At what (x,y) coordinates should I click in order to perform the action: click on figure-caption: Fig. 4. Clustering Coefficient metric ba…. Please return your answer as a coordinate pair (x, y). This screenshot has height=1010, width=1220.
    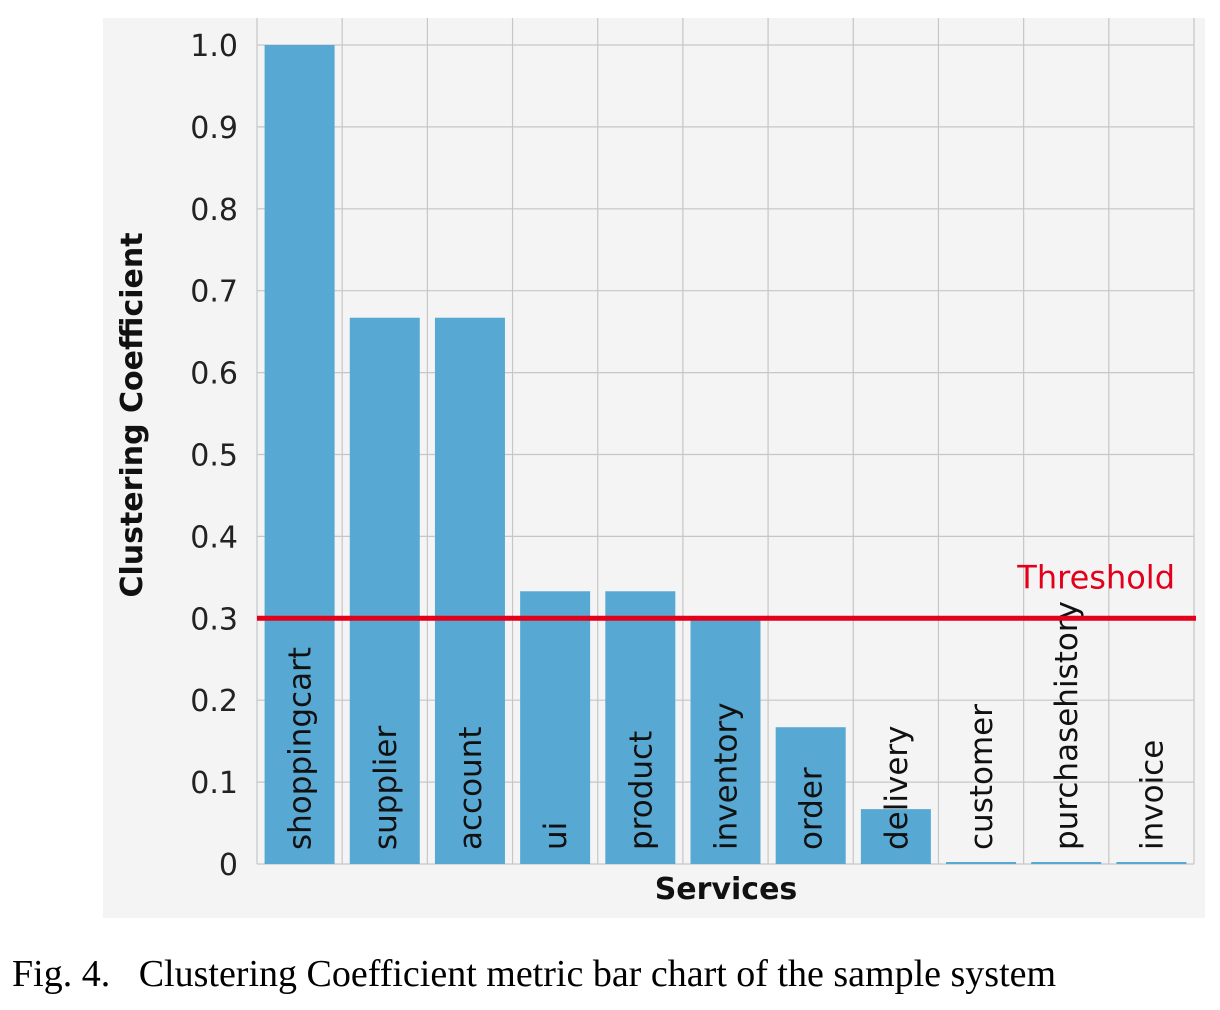
    Looking at the image, I should click on (534, 974).